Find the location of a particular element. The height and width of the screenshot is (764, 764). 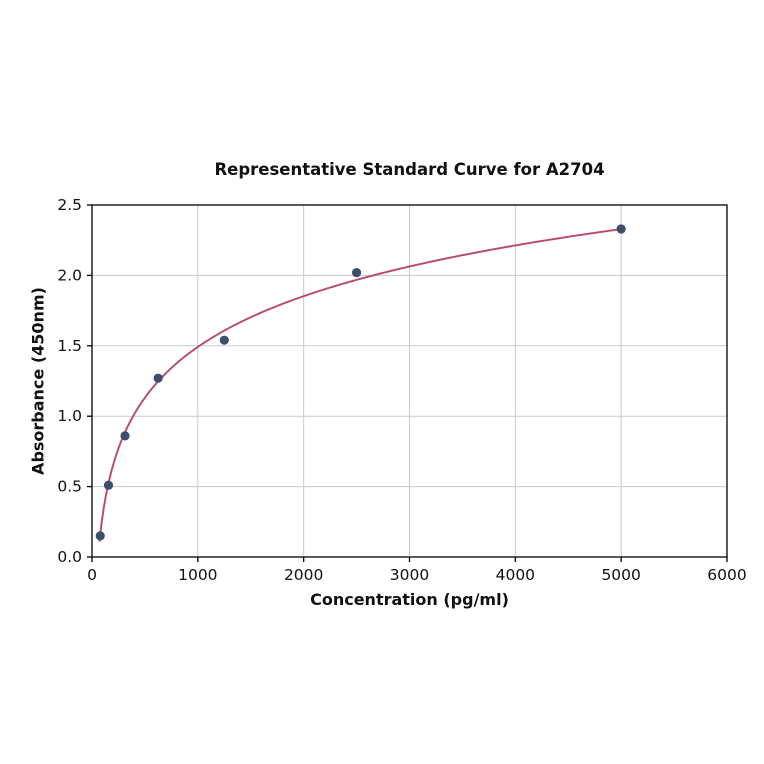

y-axis-label: Absorbance (450nm) is located at coordinates (38, 381).